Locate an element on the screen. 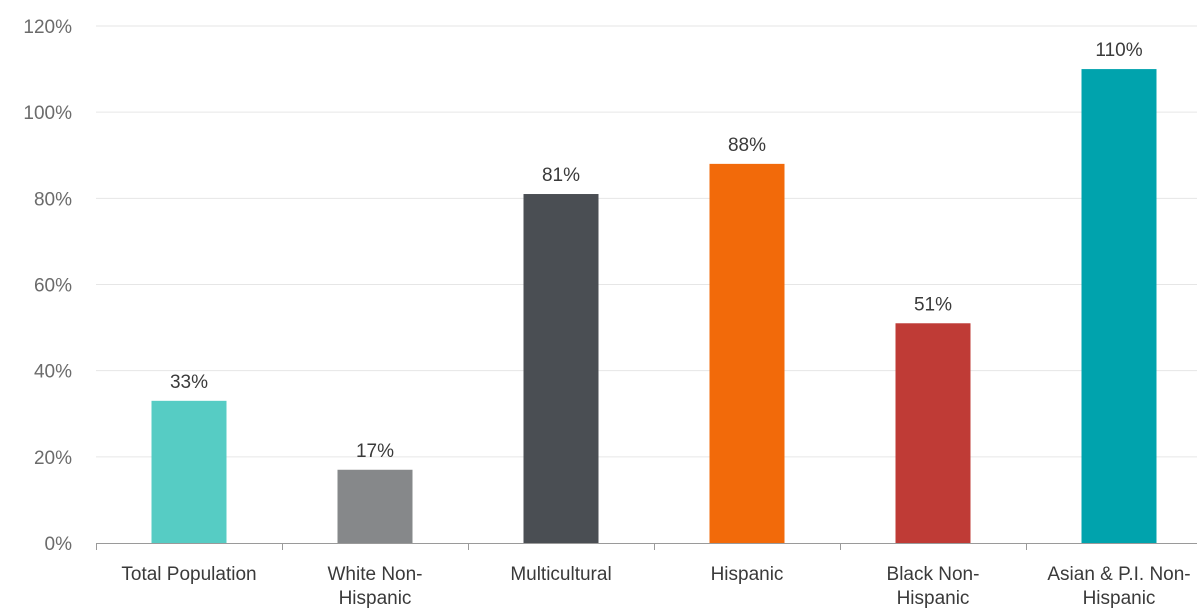  x-category-label-line: Black Non- is located at coordinates (933, 574).